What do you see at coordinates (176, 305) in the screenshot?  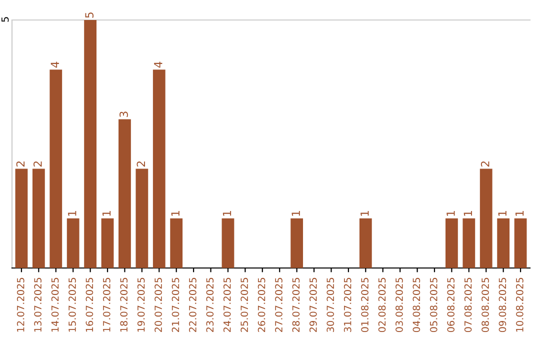 I see `x-tick-label: 21.07.2025` at bounding box center [176, 305].